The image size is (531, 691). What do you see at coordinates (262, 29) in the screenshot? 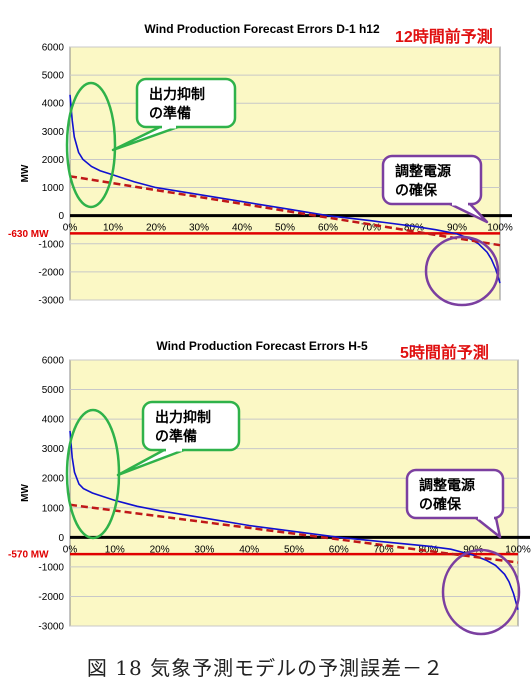
I see `chart-title: Wind Production Forecast Errors D-1 h12` at bounding box center [262, 29].